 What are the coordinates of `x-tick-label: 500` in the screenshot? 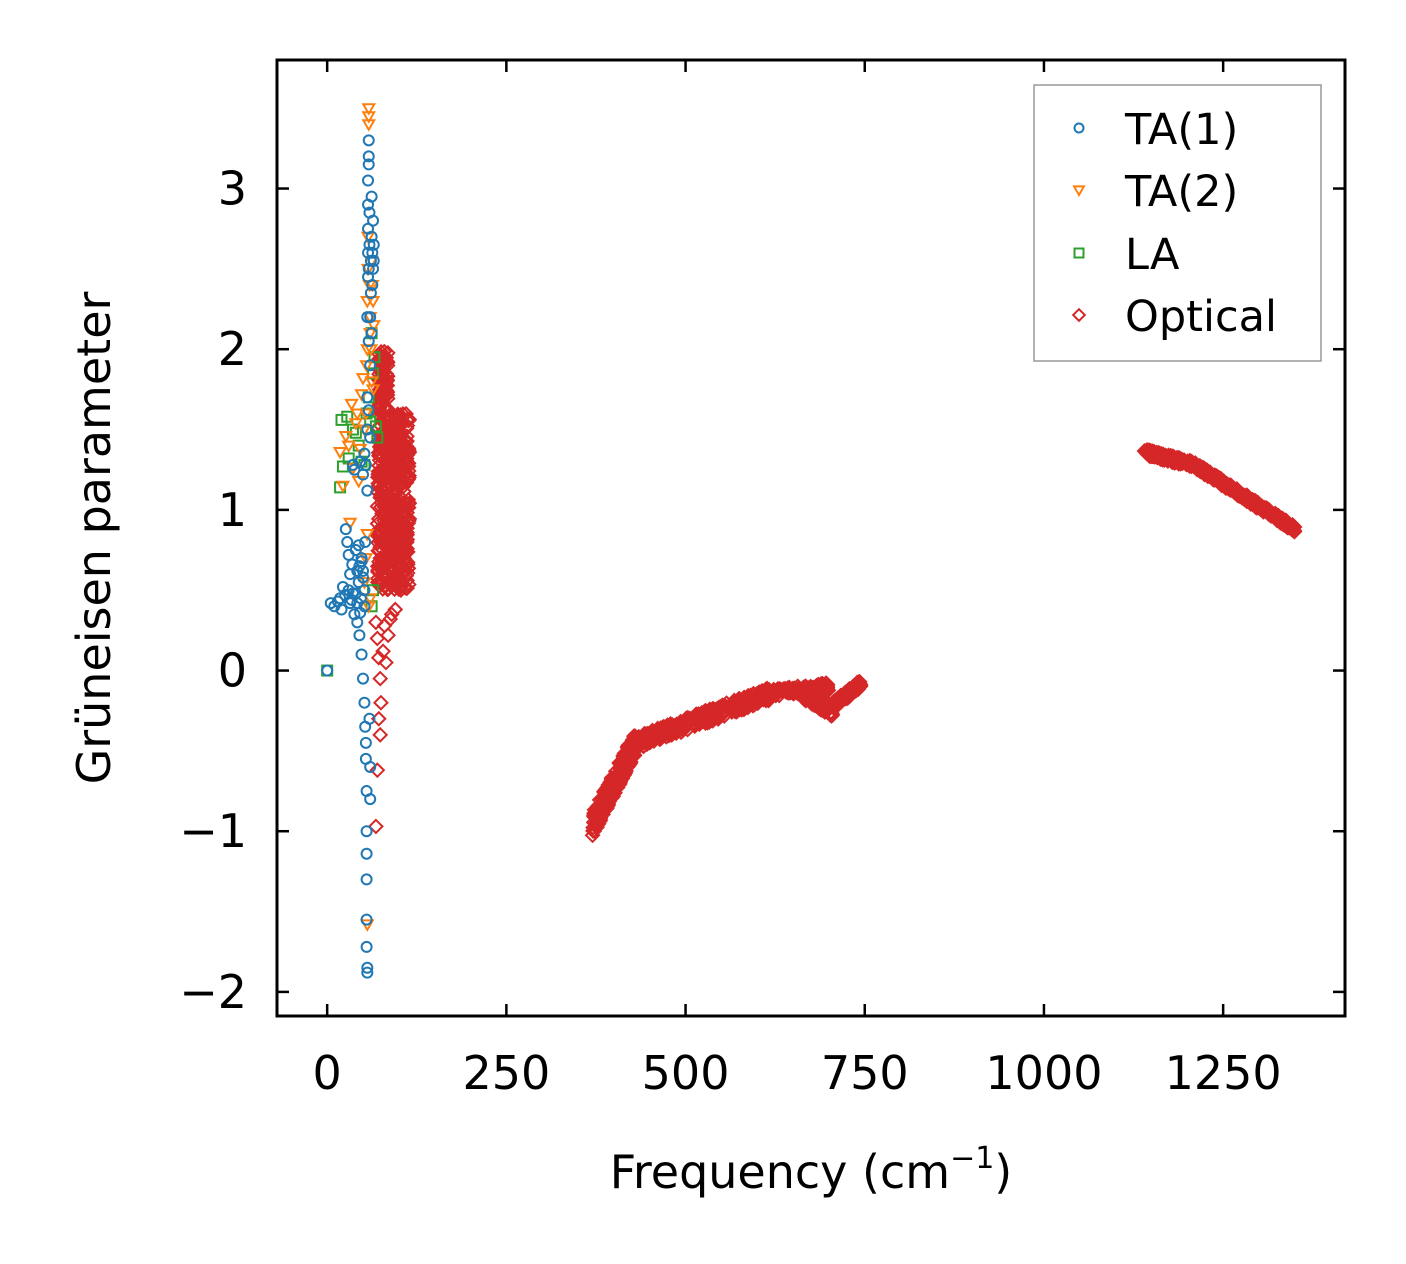 It's located at (686, 1073).